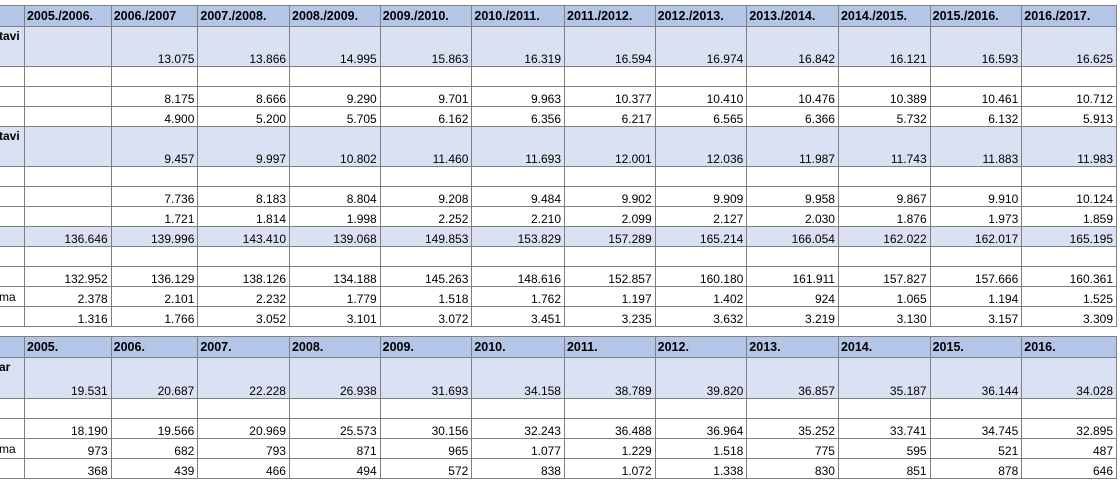 This screenshot has height=483, width=1120. What do you see at coordinates (244, 146) in the screenshot?
I see `value-cell: 9.997` at bounding box center [244, 146].